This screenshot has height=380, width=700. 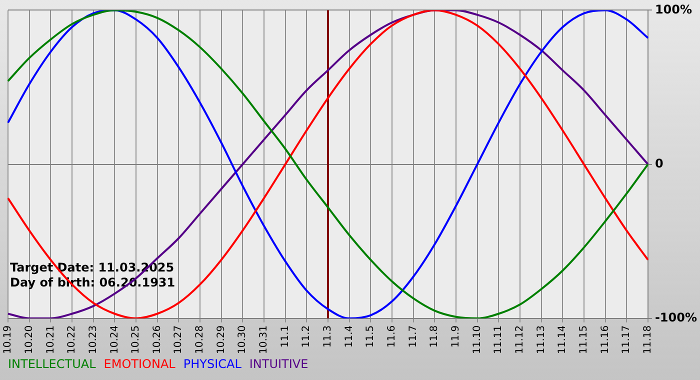 What do you see at coordinates (29, 339) in the screenshot?
I see `x-tick-label: 10.20` at bounding box center [29, 339].